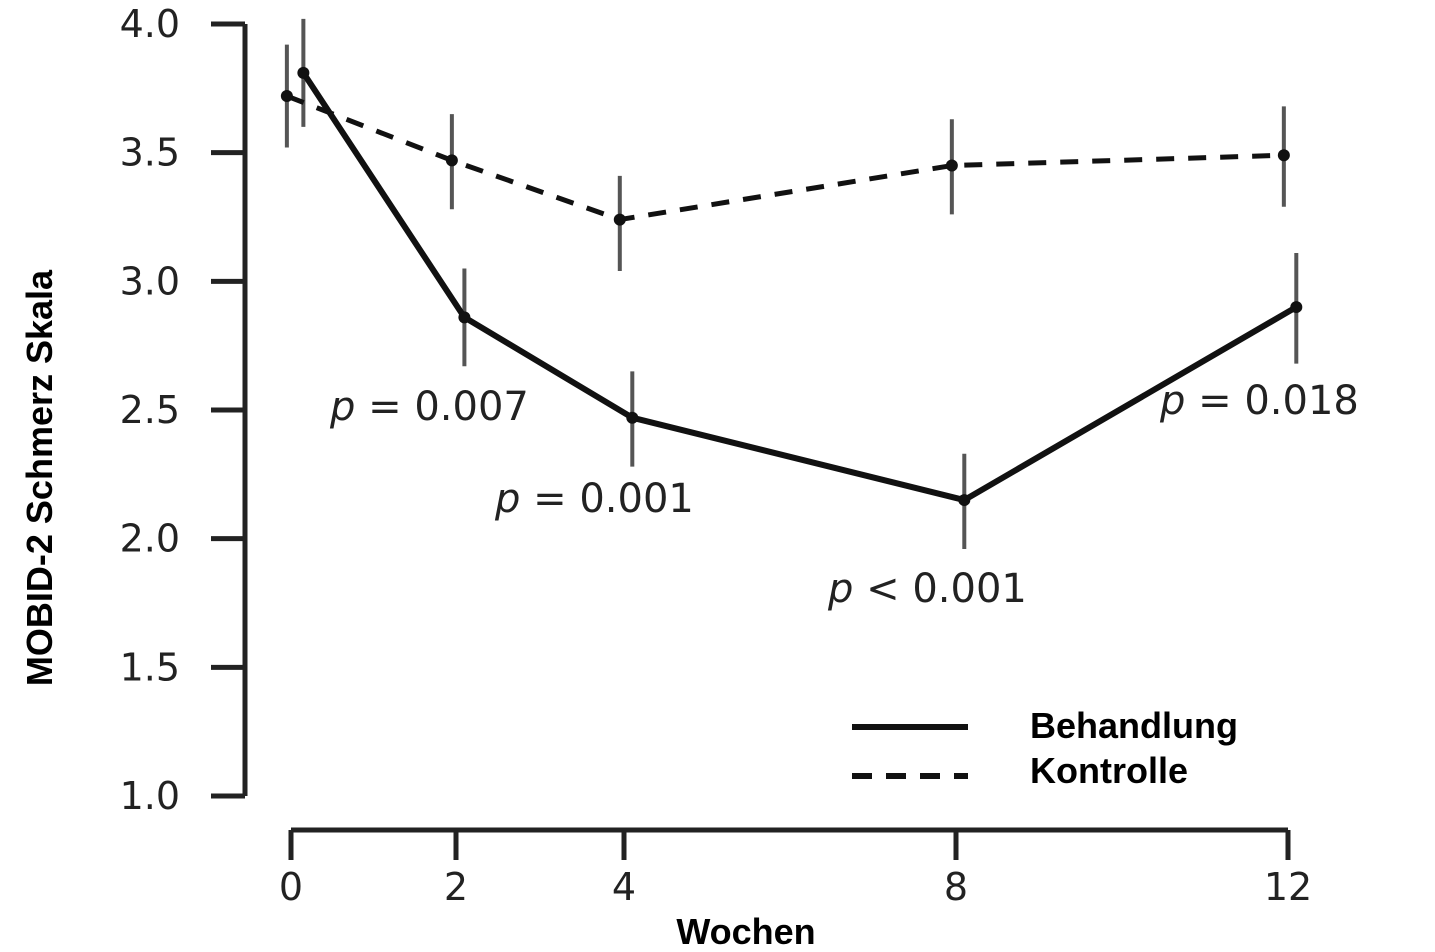 The height and width of the screenshot is (952, 1435). Describe the element at coordinates (150, 410) in the screenshot. I see `y-tick-label: 2.5` at that location.